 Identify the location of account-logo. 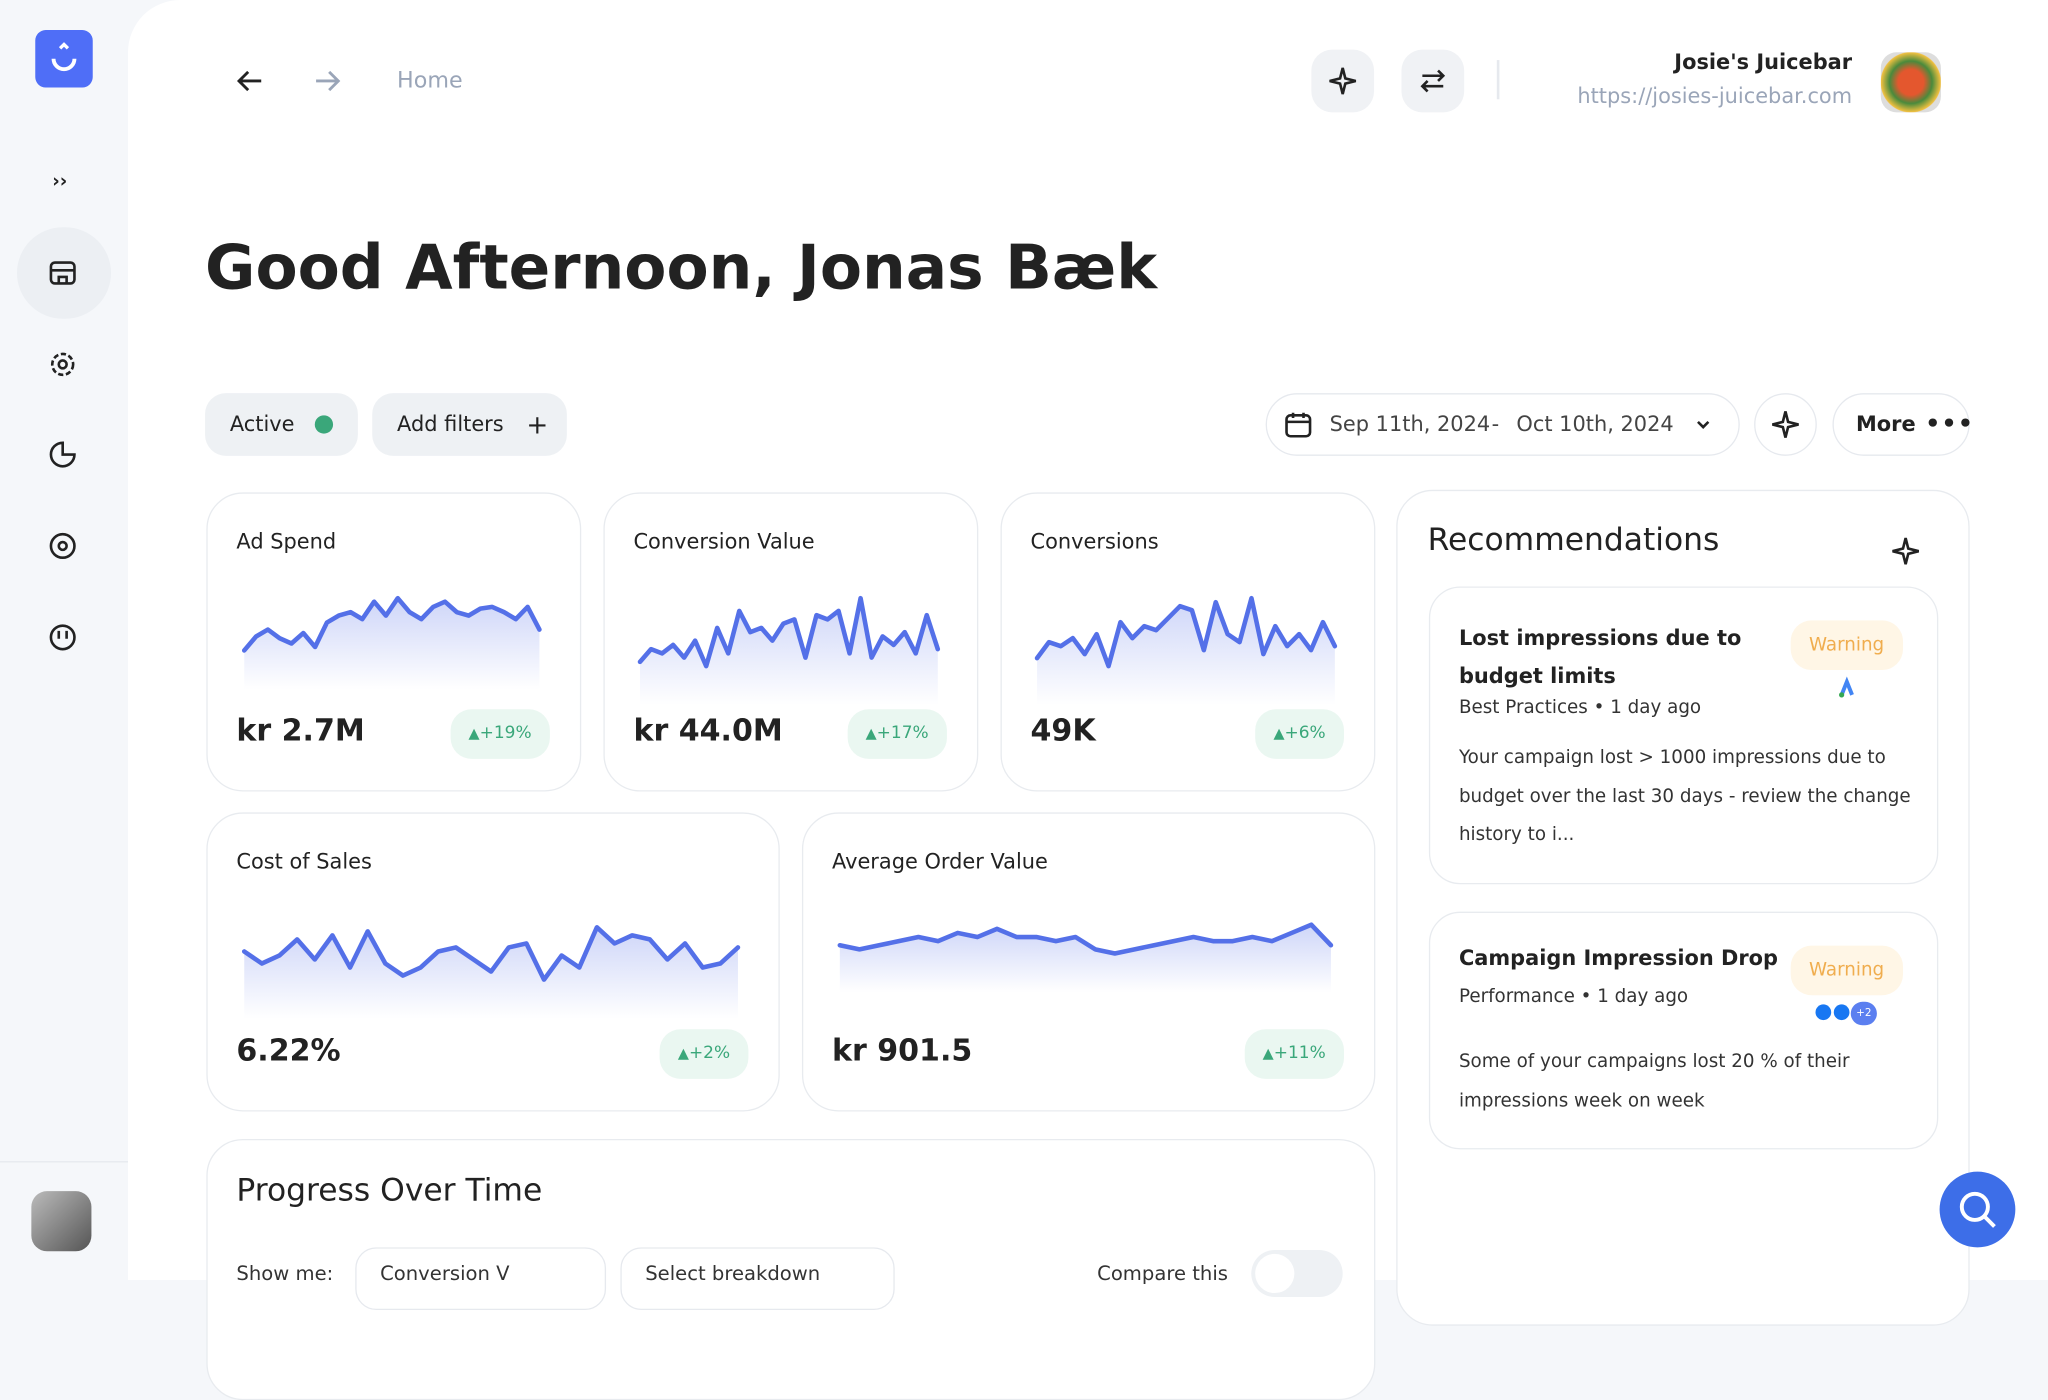
(1910, 82).